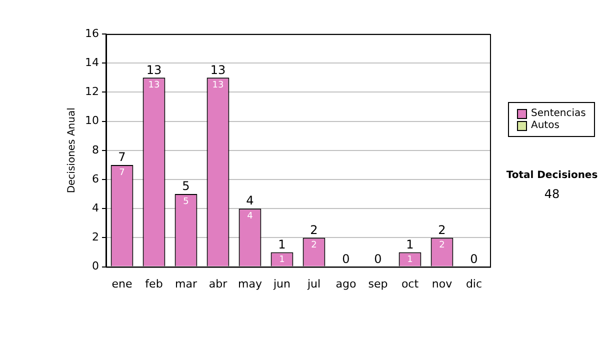 This screenshot has width=600, height=340. What do you see at coordinates (442, 283) in the screenshot?
I see `x-tick-label: nov` at bounding box center [442, 283].